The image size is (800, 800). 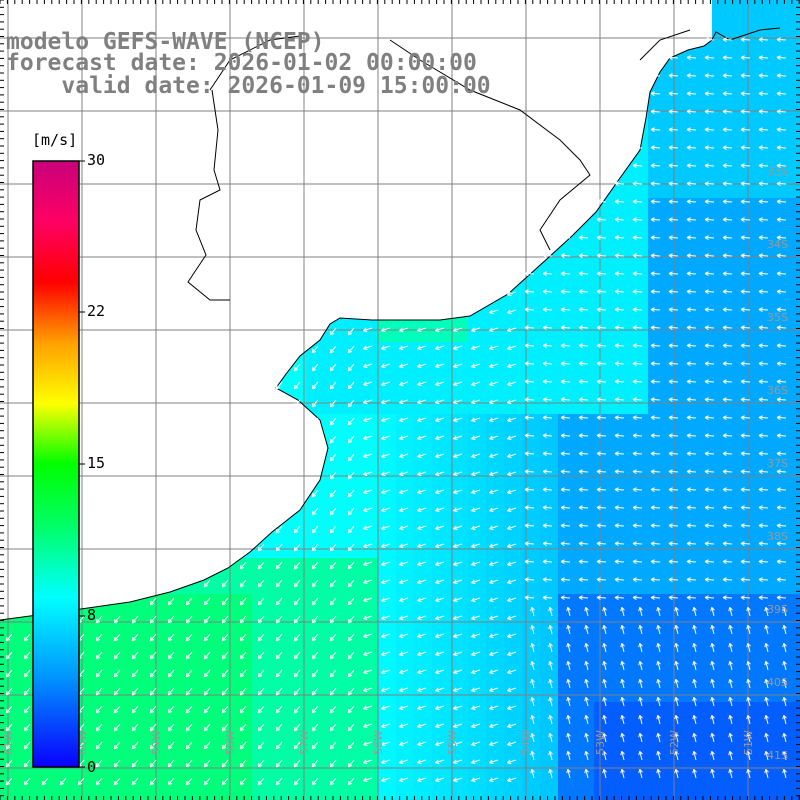 I want to click on colorbar, so click(x=56, y=464).